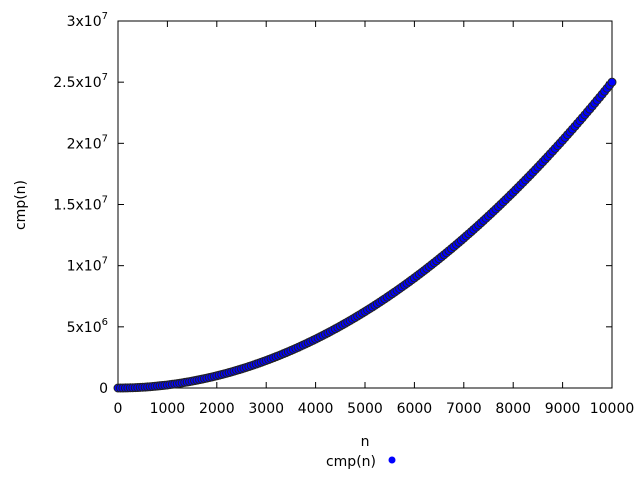  Describe the element at coordinates (103, 389) in the screenshot. I see `y-tick-label: 0` at that location.